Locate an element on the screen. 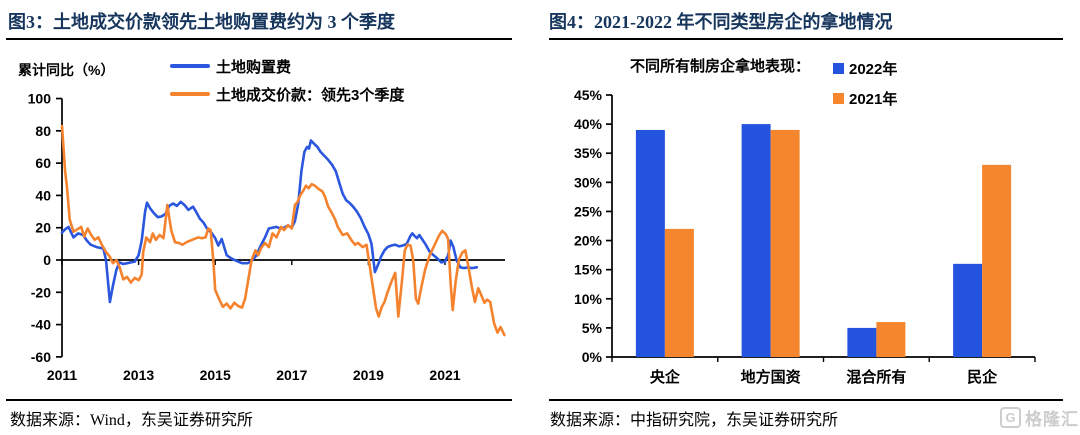 Image resolution: width=1080 pixels, height=435 pixels. figure3-source: 数据来源：Wind，东吴证券研究所 is located at coordinates (131, 420).